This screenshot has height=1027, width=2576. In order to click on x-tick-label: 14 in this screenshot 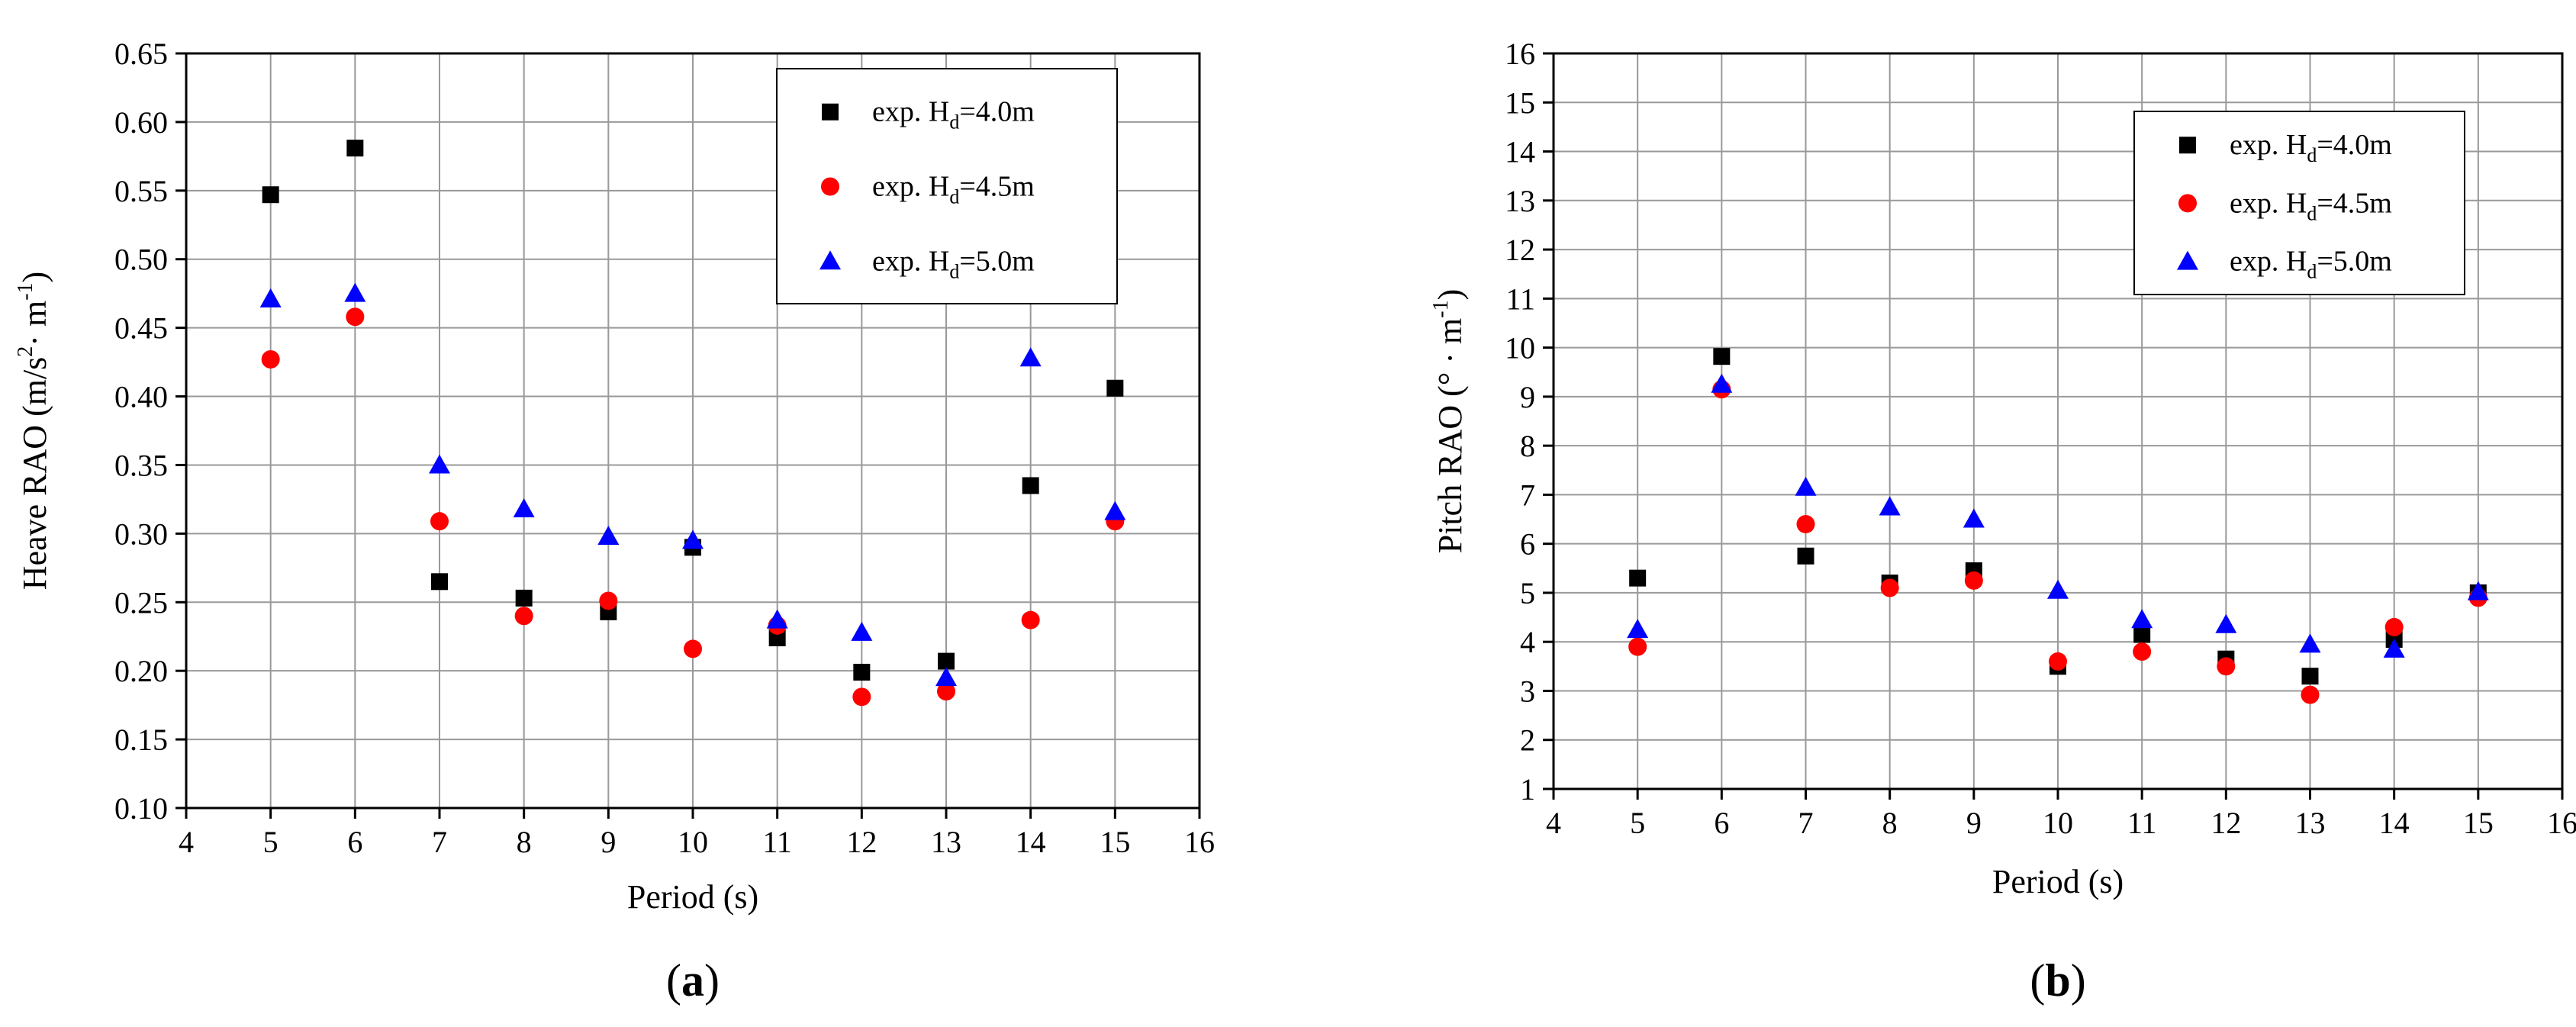, I will do `click(2394, 823)`.